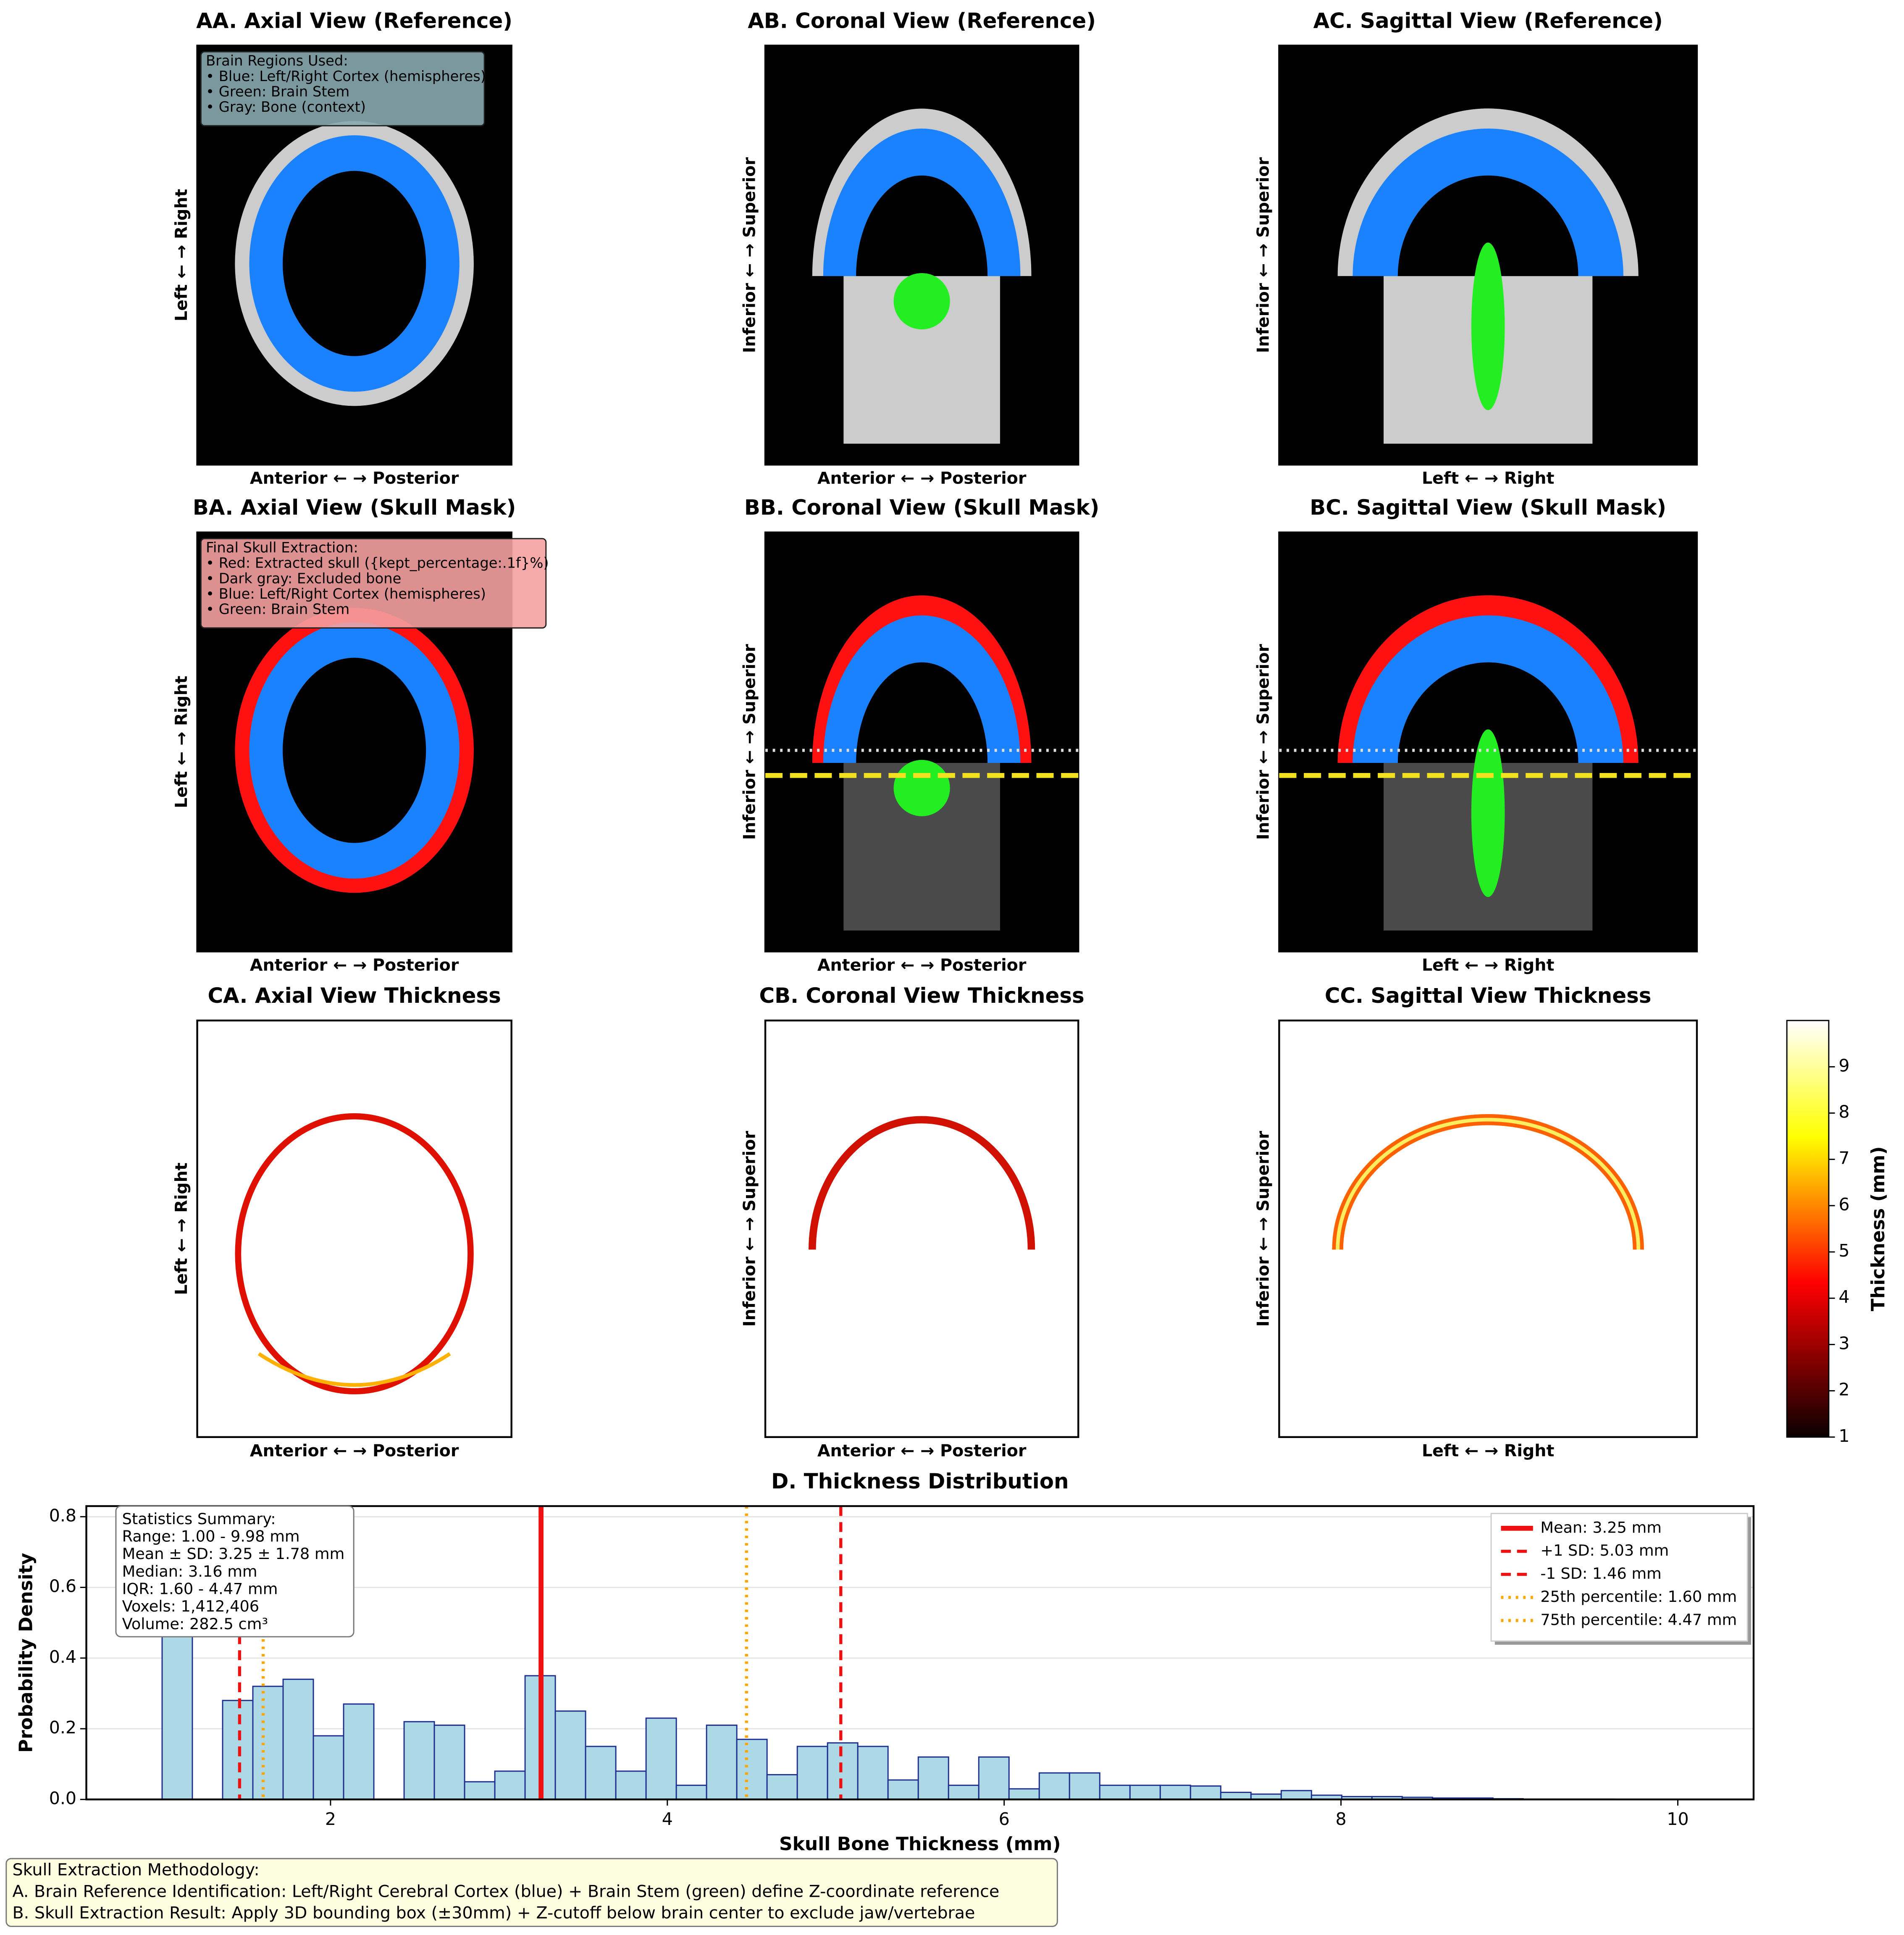 The width and height of the screenshot is (1904, 1935). What do you see at coordinates (1844, 1065) in the screenshot?
I see `colorbar-tick-label: 9` at bounding box center [1844, 1065].